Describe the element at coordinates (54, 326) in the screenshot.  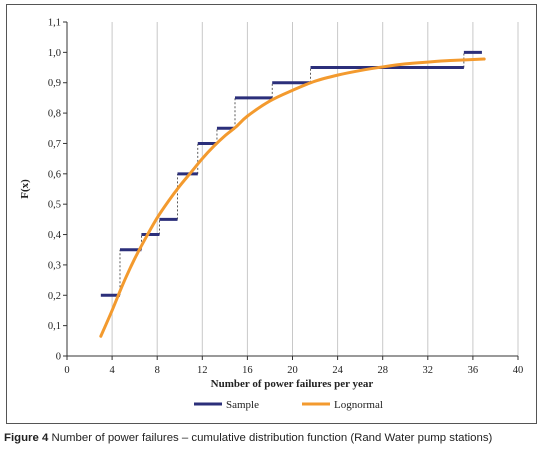
I see `y-tick-label: 0,1` at that location.